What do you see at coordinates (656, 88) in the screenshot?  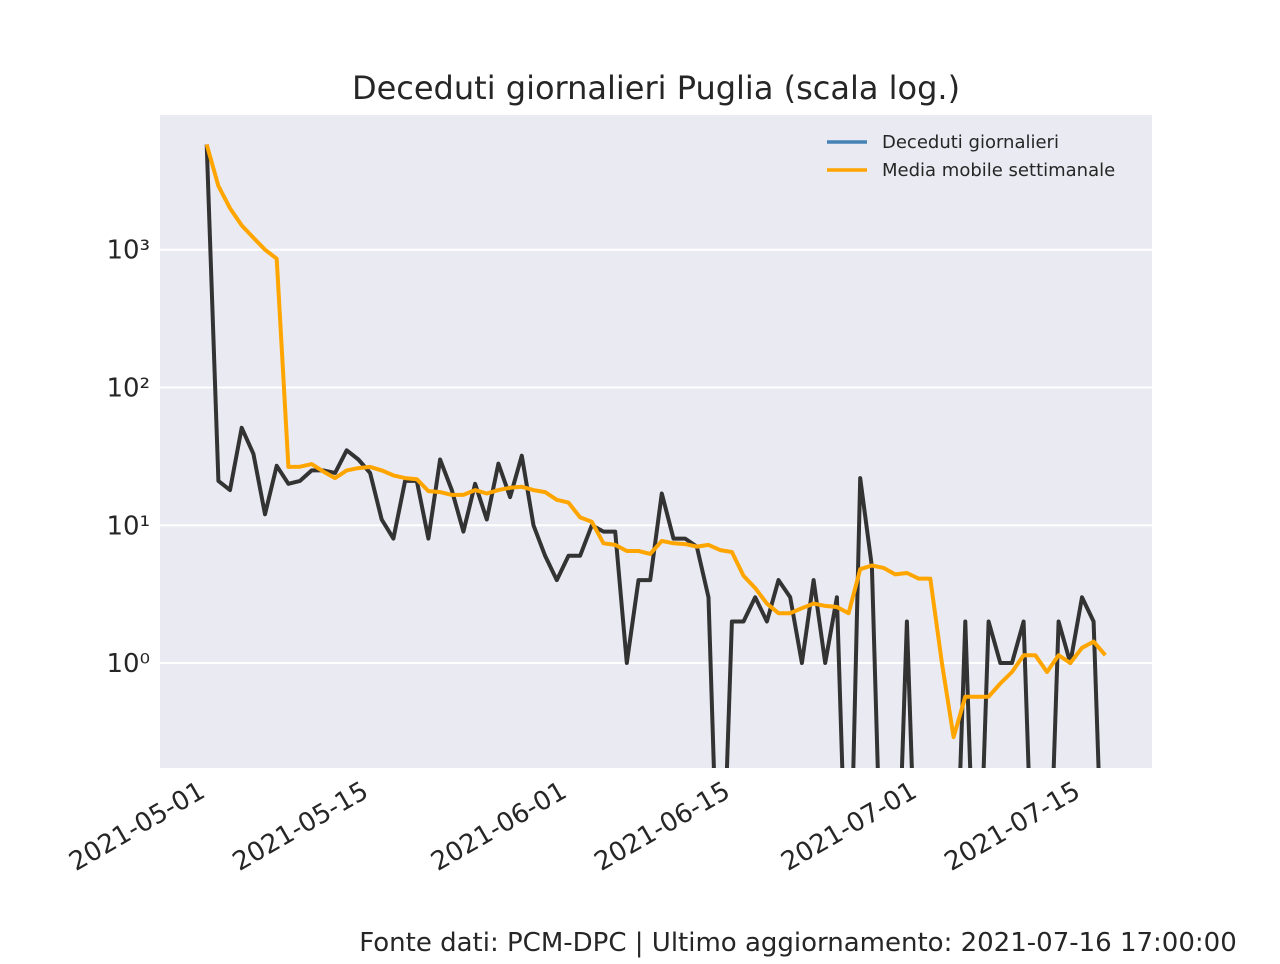 I see `chart-title: Deceduti giornalieri Puglia (scala log.)` at bounding box center [656, 88].